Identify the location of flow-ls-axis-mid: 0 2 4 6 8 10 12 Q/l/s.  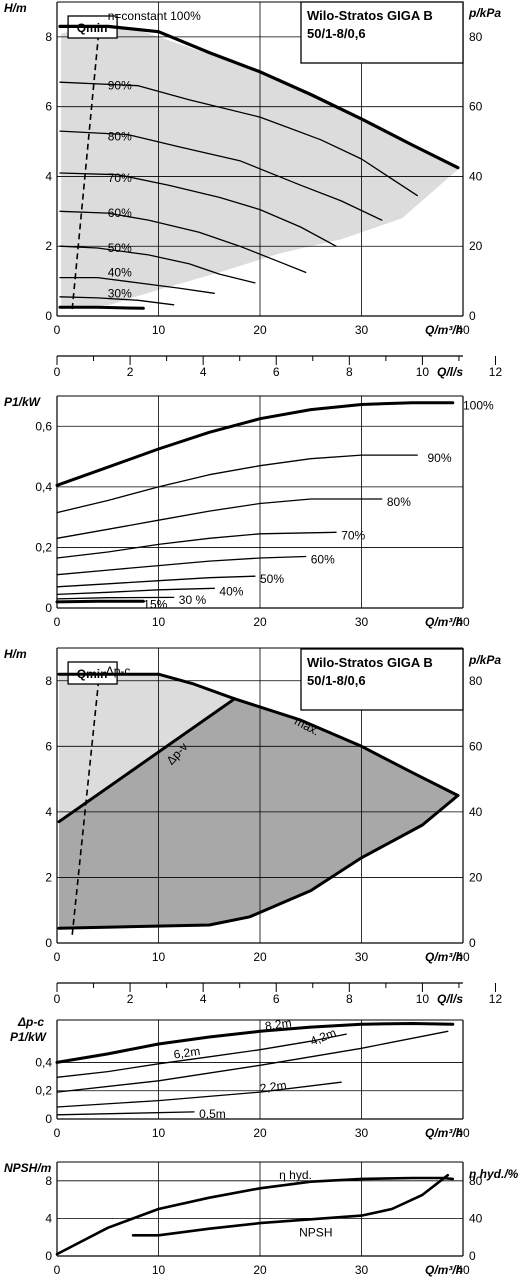
(278, 994).